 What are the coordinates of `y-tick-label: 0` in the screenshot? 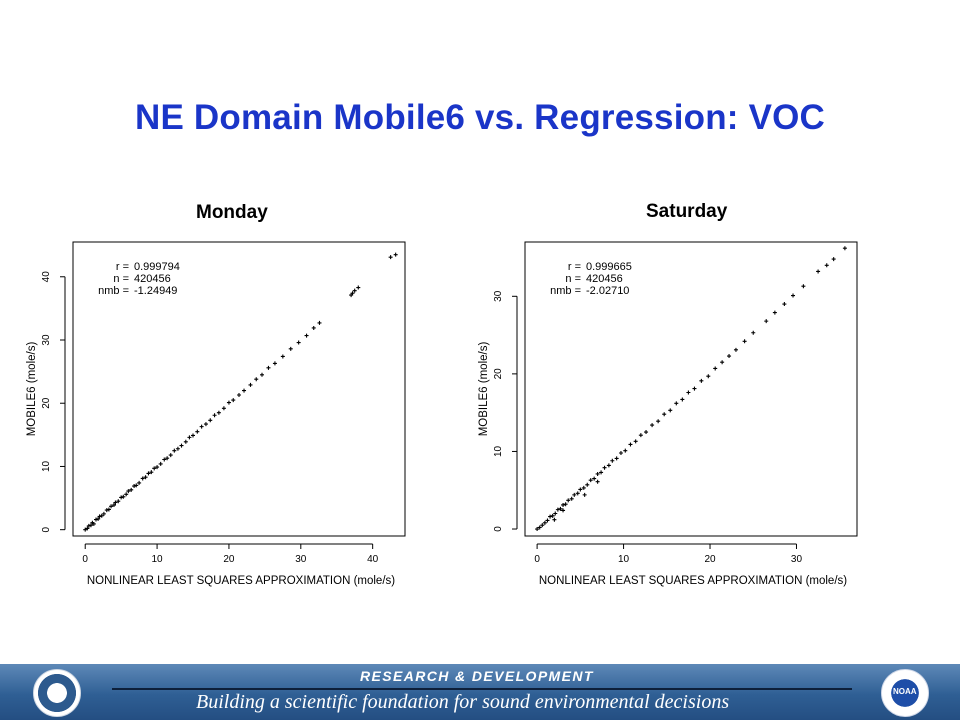 It's located at (46, 529).